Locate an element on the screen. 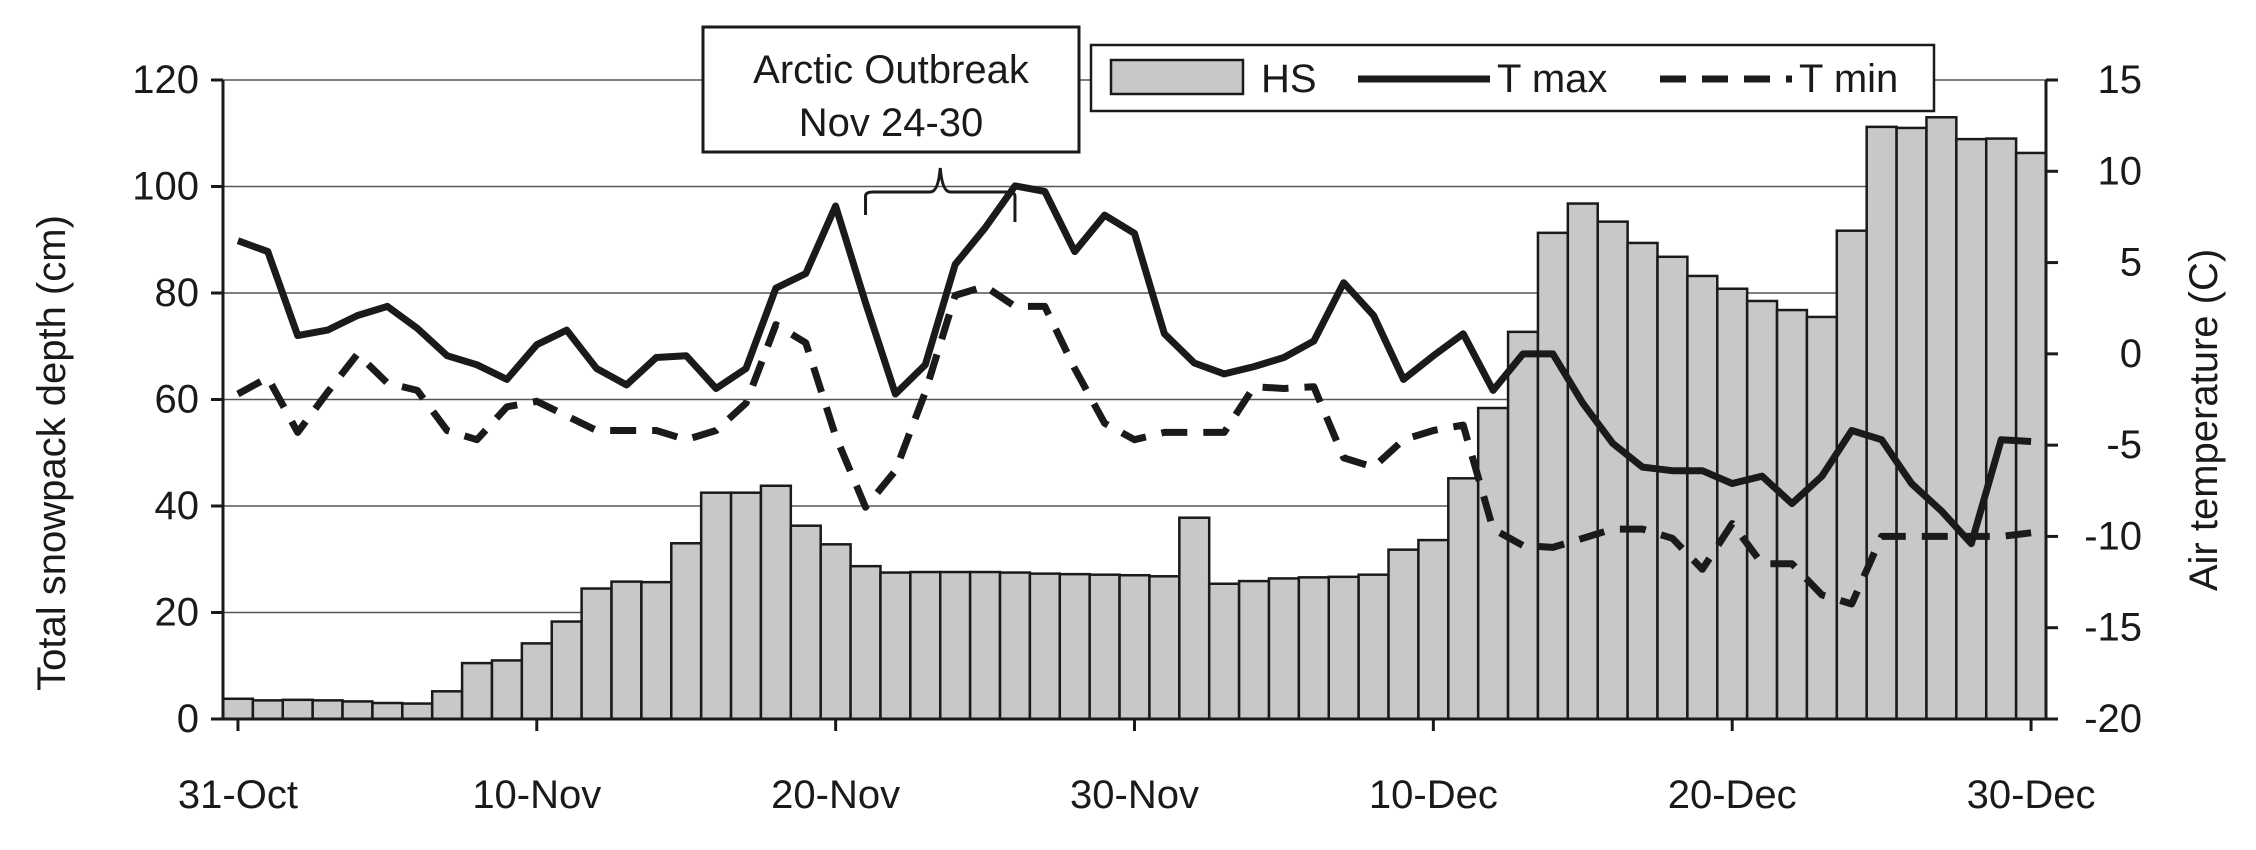  x-tick-label: 10-Dec is located at coordinates (1433, 795).